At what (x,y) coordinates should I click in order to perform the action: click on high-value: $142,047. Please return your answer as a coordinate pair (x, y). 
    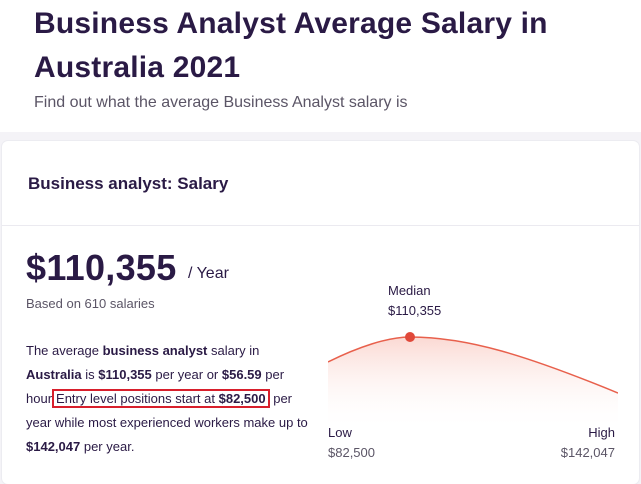
    Looking at the image, I should click on (587, 452).